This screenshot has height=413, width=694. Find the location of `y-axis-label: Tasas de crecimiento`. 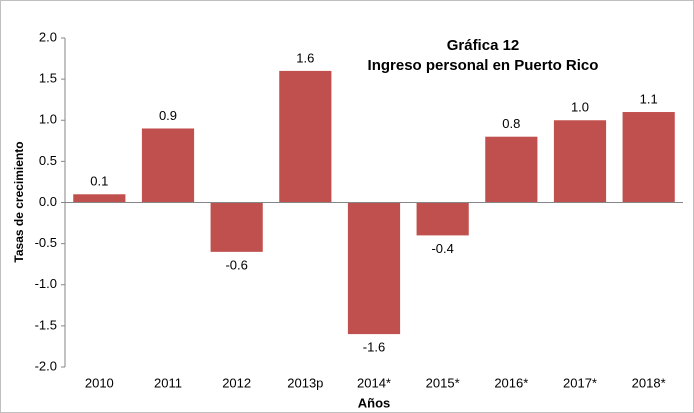

y-axis-label: Tasas de crecimiento is located at coordinates (19, 201).